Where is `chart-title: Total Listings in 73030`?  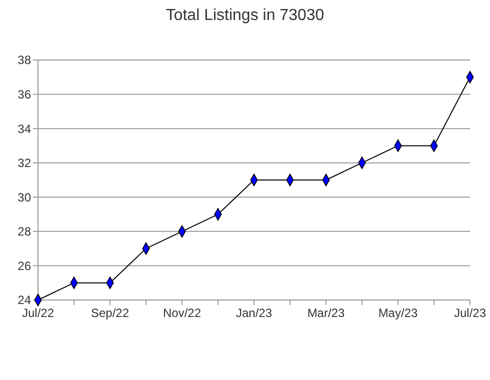 chart-title: Total Listings in 73030 is located at coordinates (245, 15).